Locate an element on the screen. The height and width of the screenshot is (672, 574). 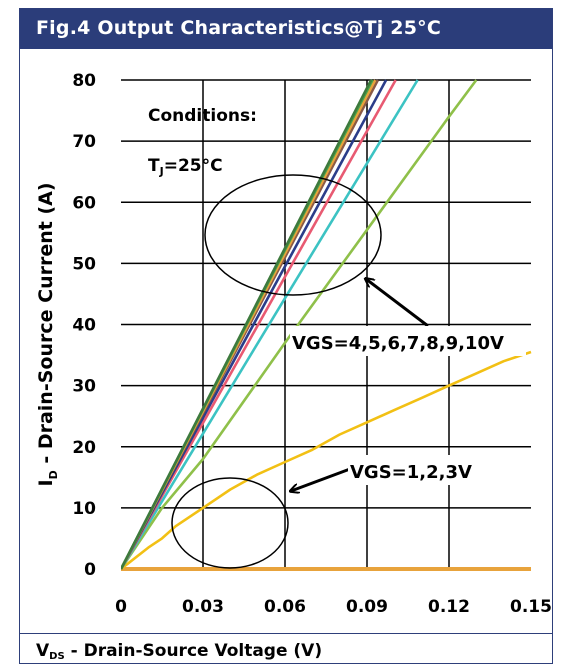
annotation-tj-part: T is located at coordinates (154, 166).